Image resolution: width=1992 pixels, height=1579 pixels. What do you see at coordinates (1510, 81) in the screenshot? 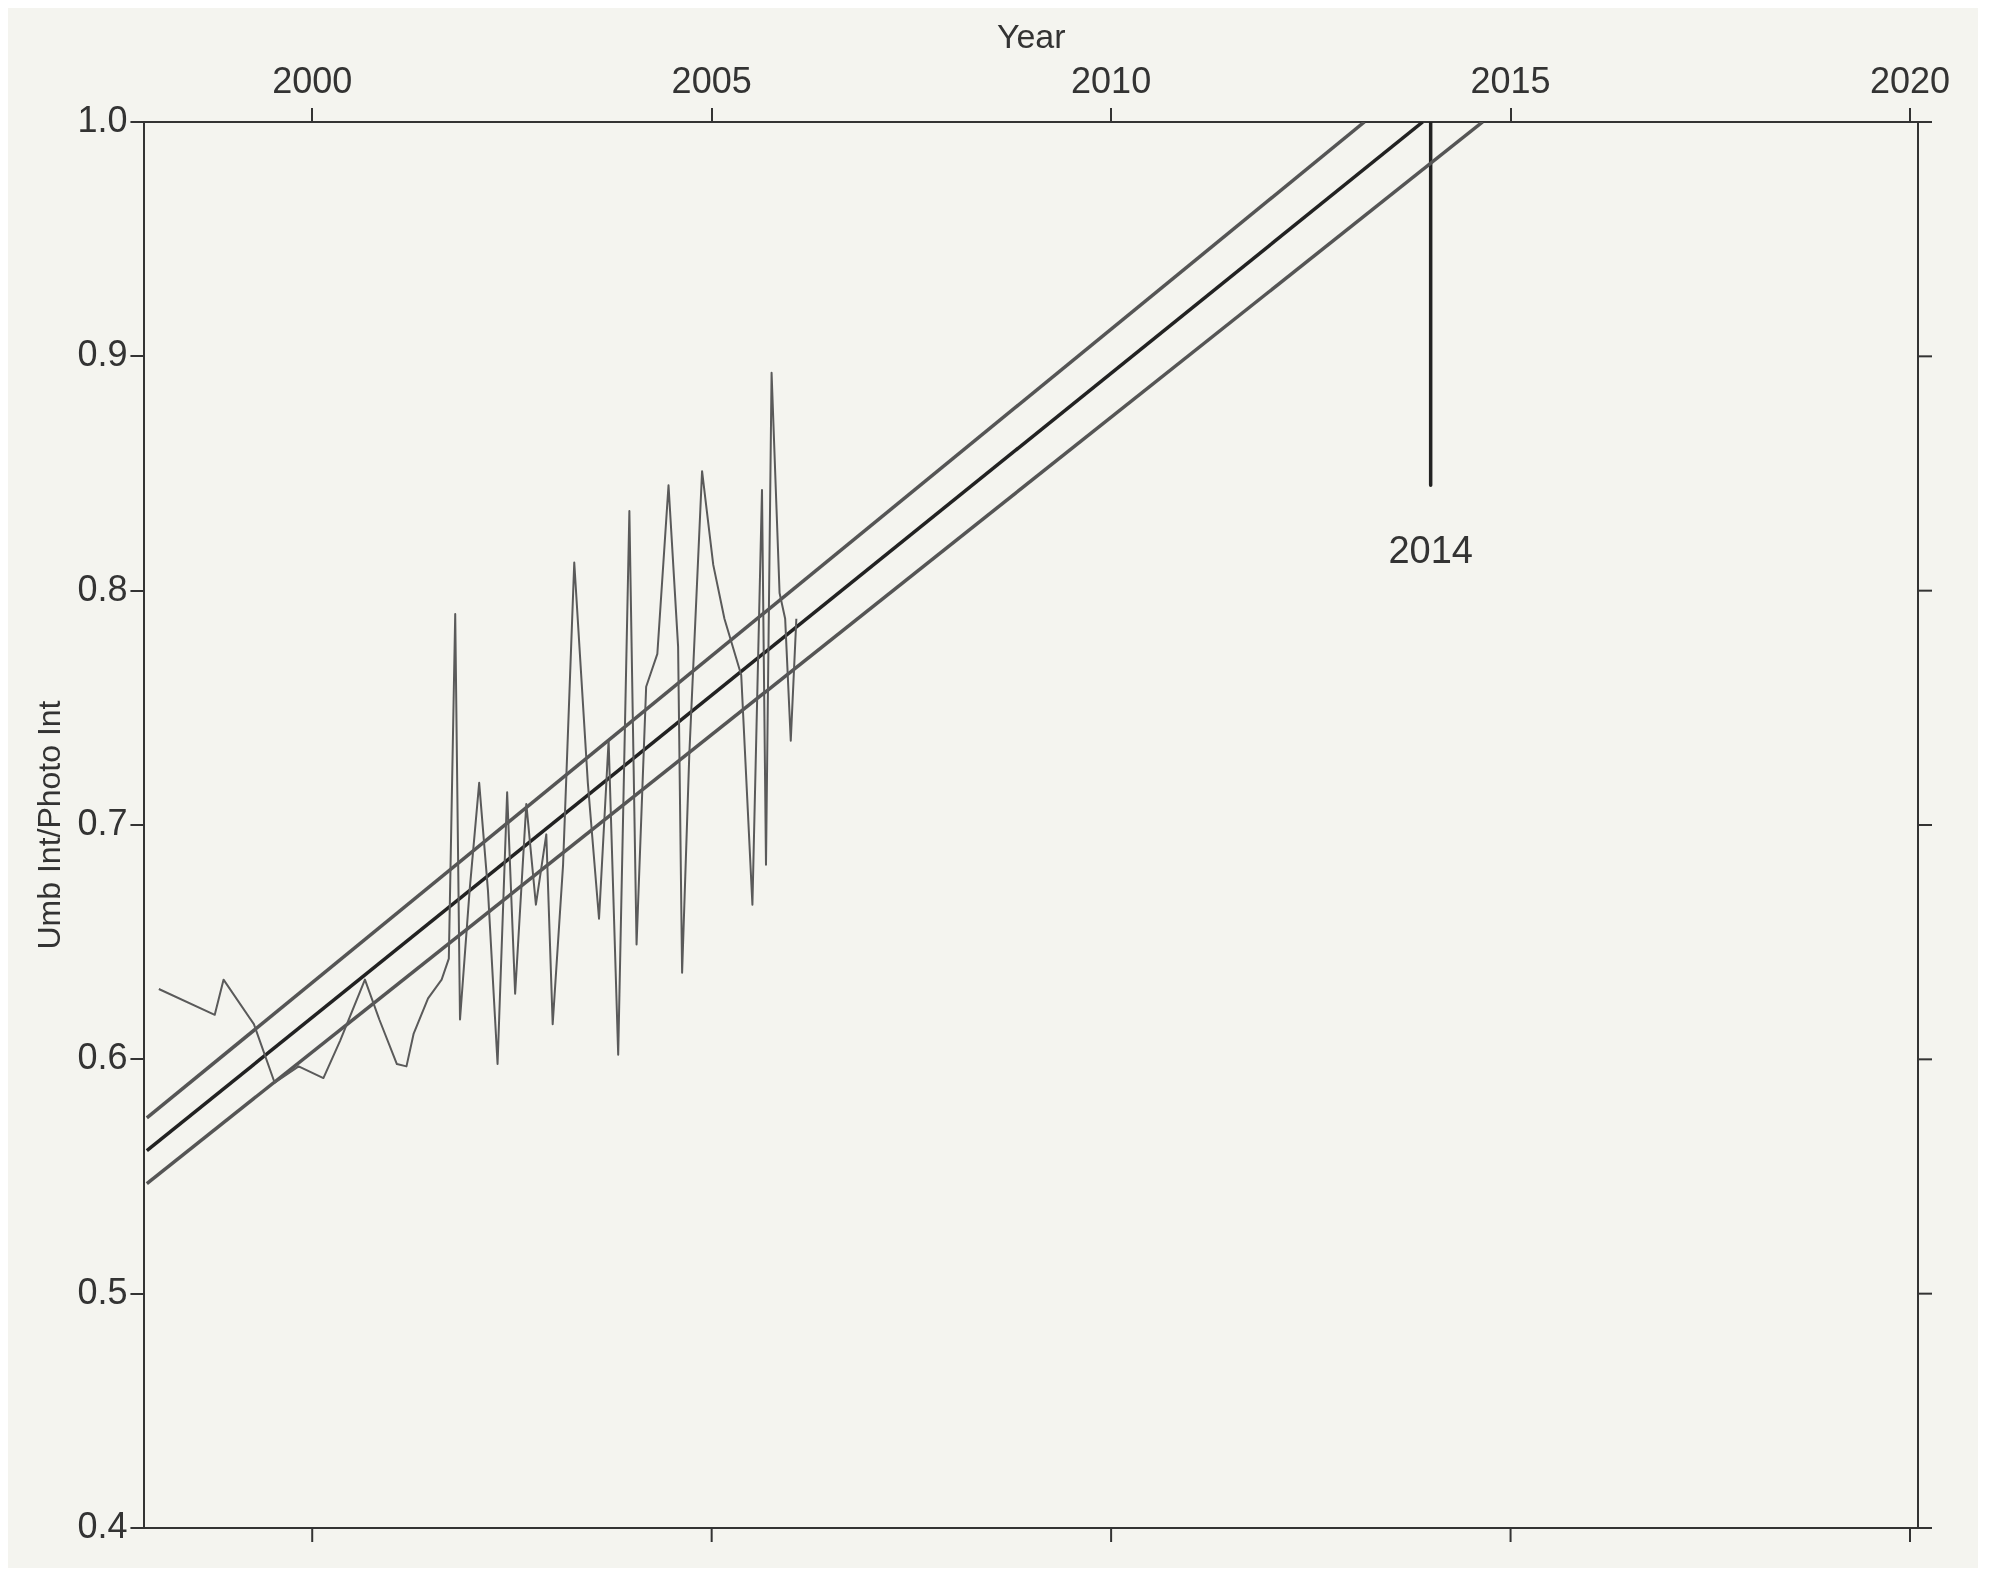
I see `x-tick-label: 2015` at bounding box center [1510, 81].